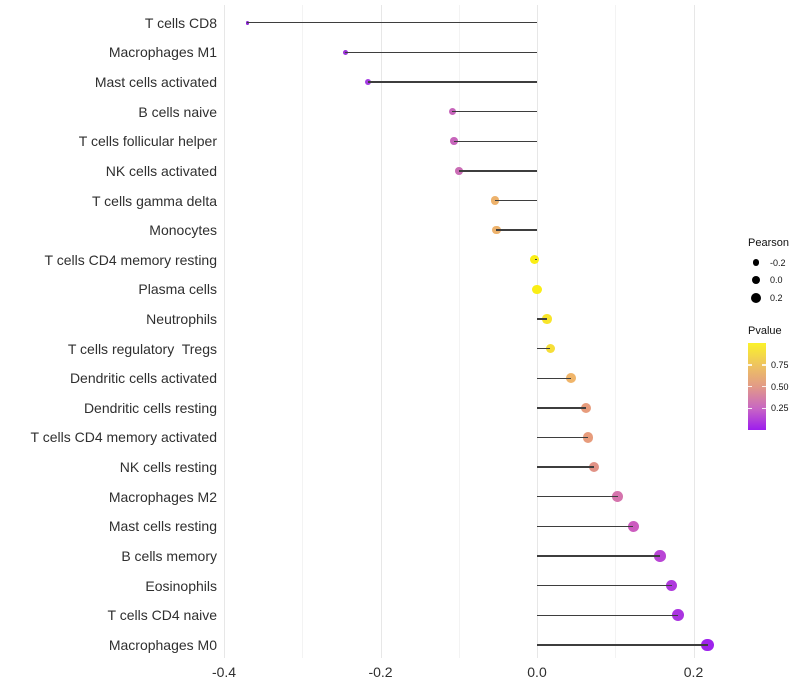  What do you see at coordinates (147, 141) in the screenshot?
I see `y-axis-label: T cells follicular helper` at bounding box center [147, 141].